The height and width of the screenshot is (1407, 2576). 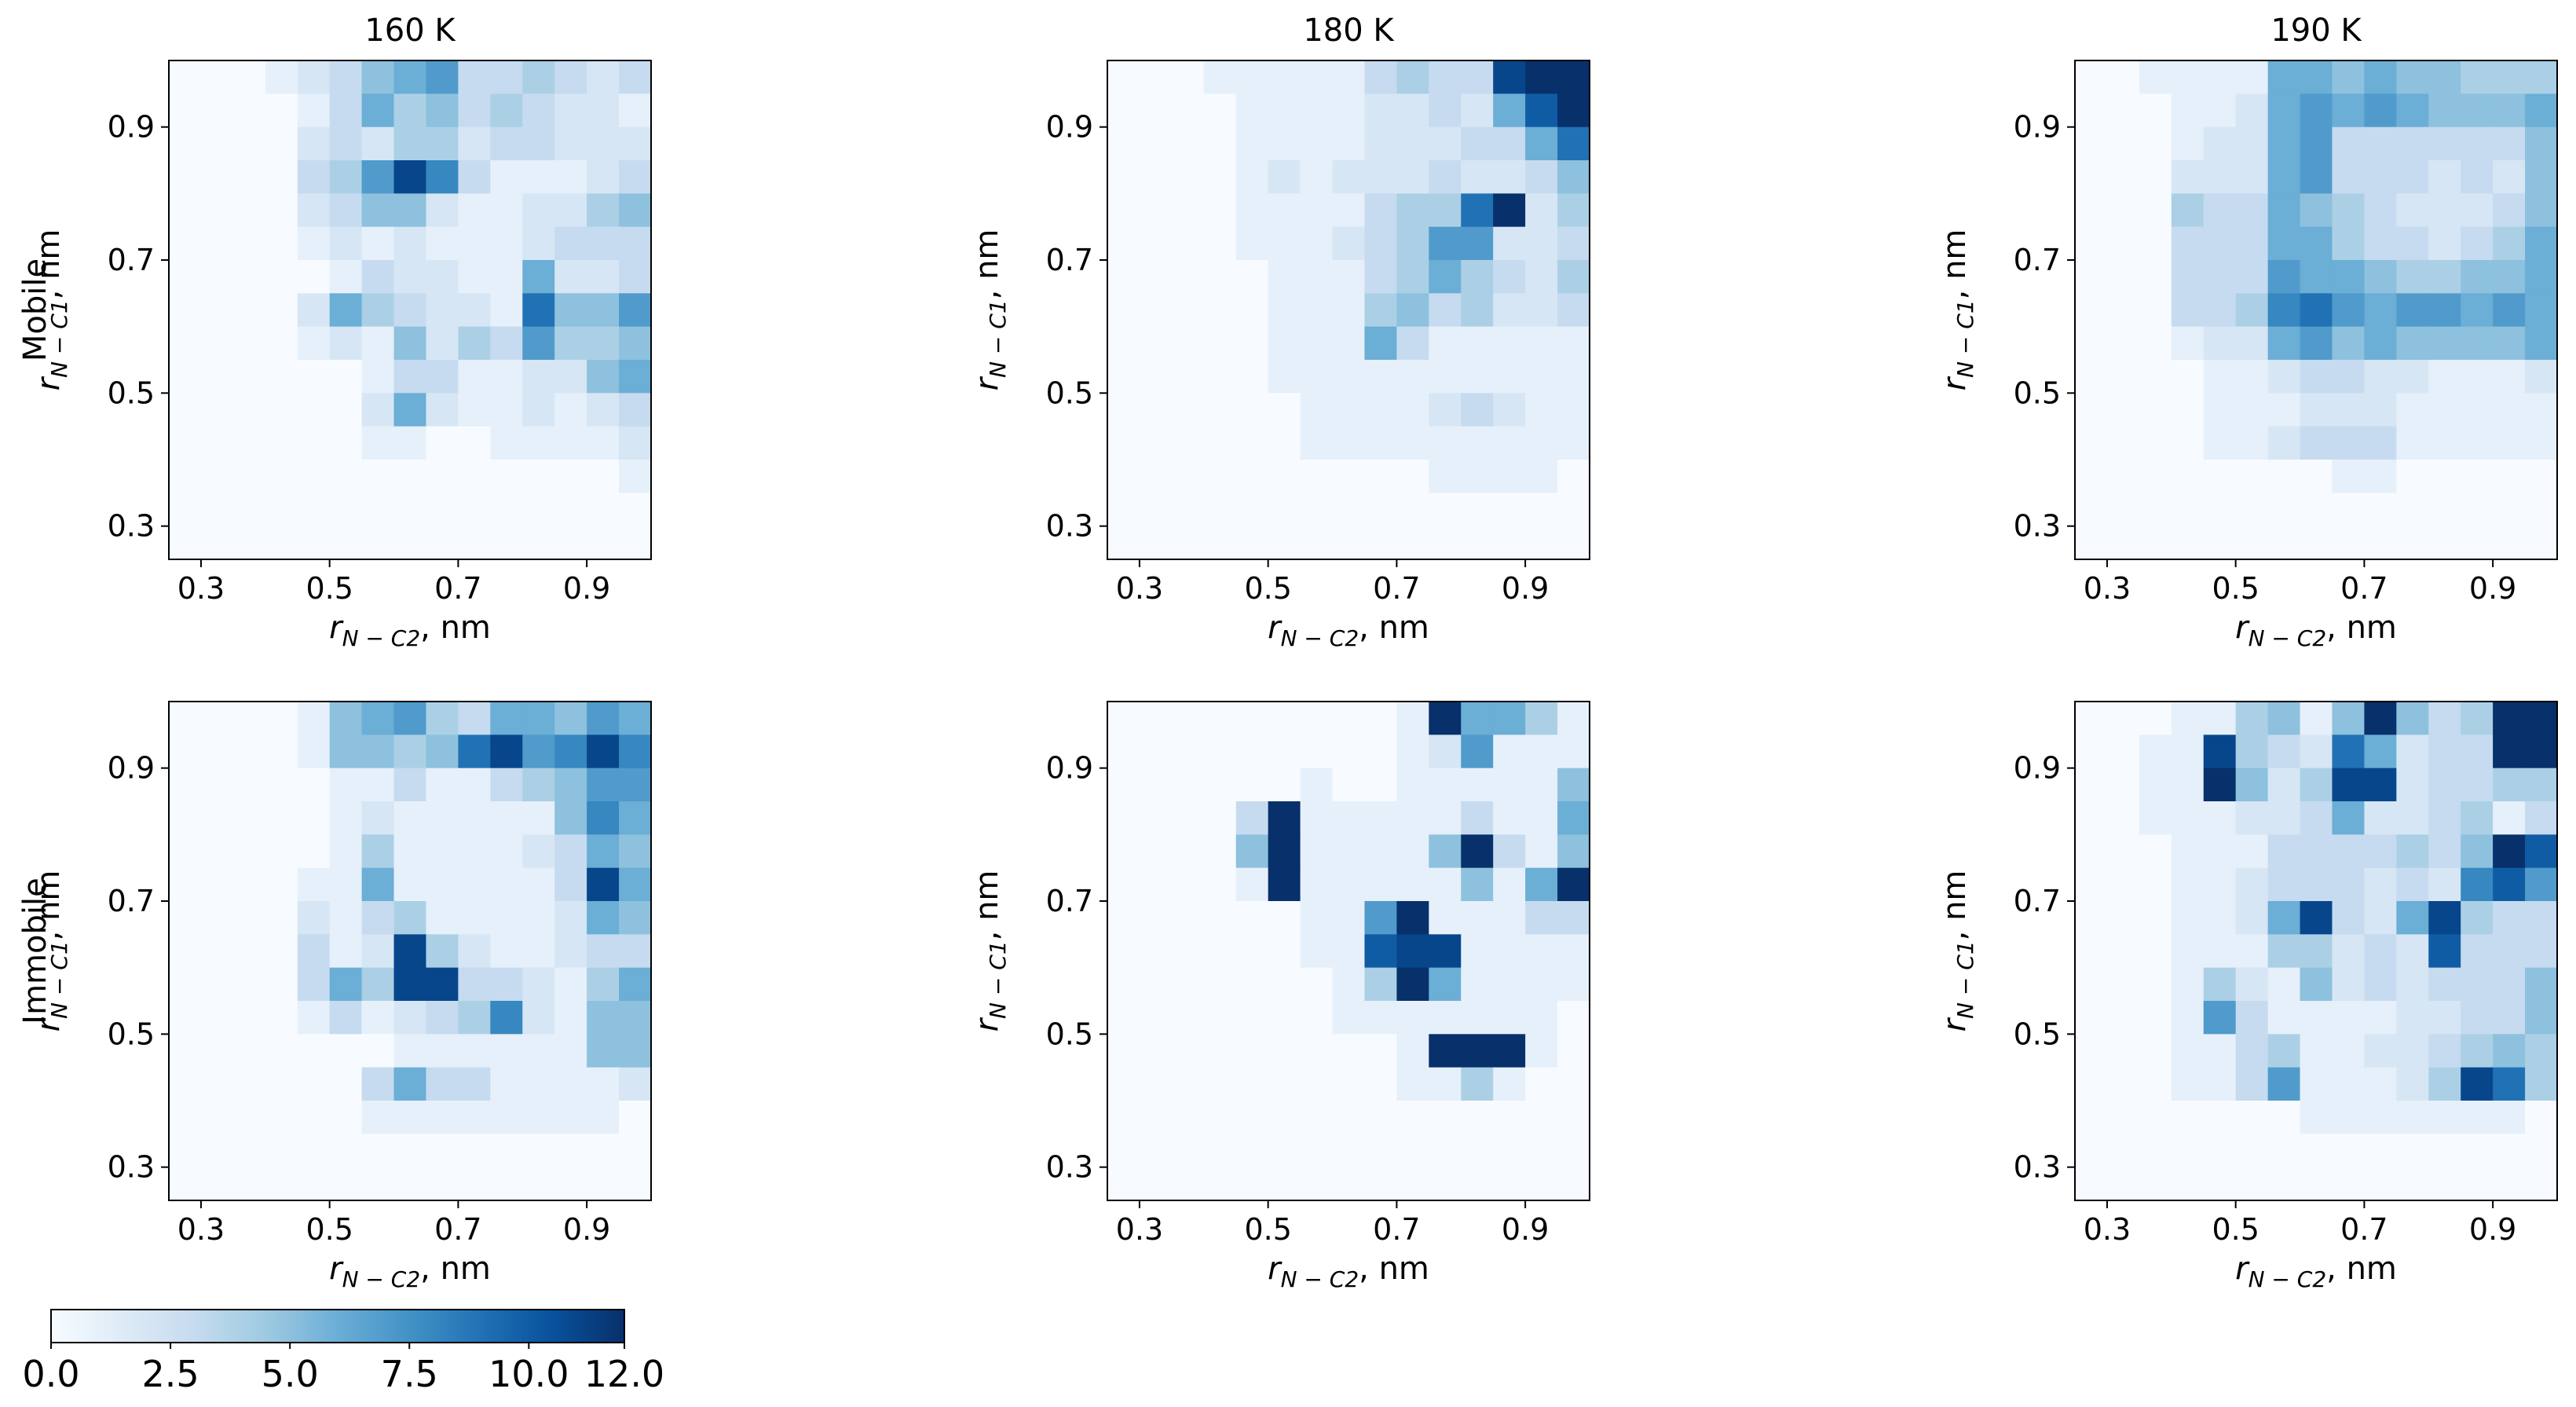 I want to click on x-tick-label: 0.3, so click(x=201, y=1229).